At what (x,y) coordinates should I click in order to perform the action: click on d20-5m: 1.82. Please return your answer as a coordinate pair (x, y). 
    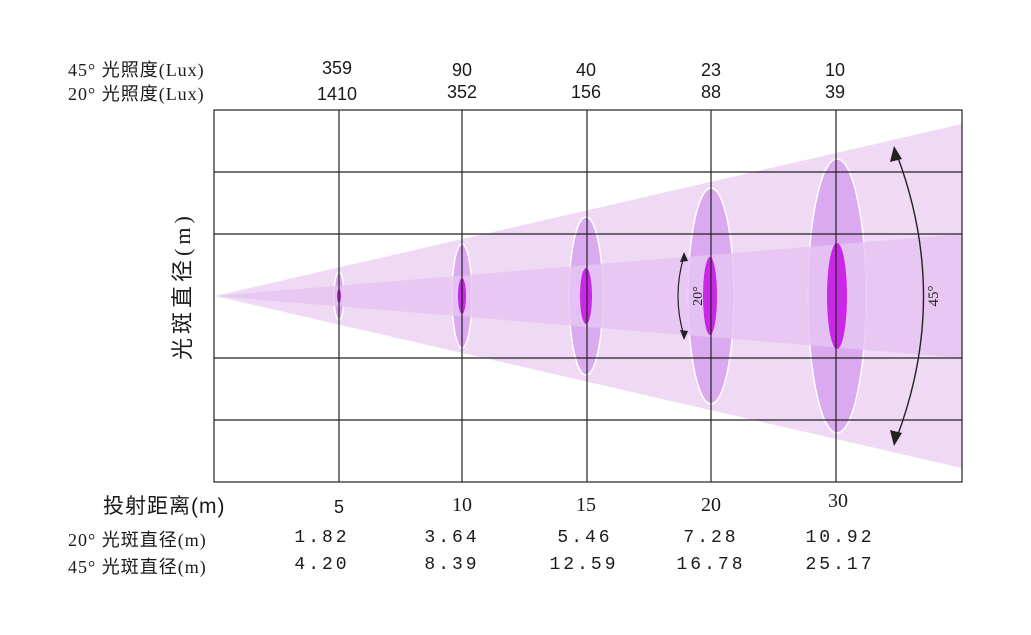
    Looking at the image, I should click on (322, 538).